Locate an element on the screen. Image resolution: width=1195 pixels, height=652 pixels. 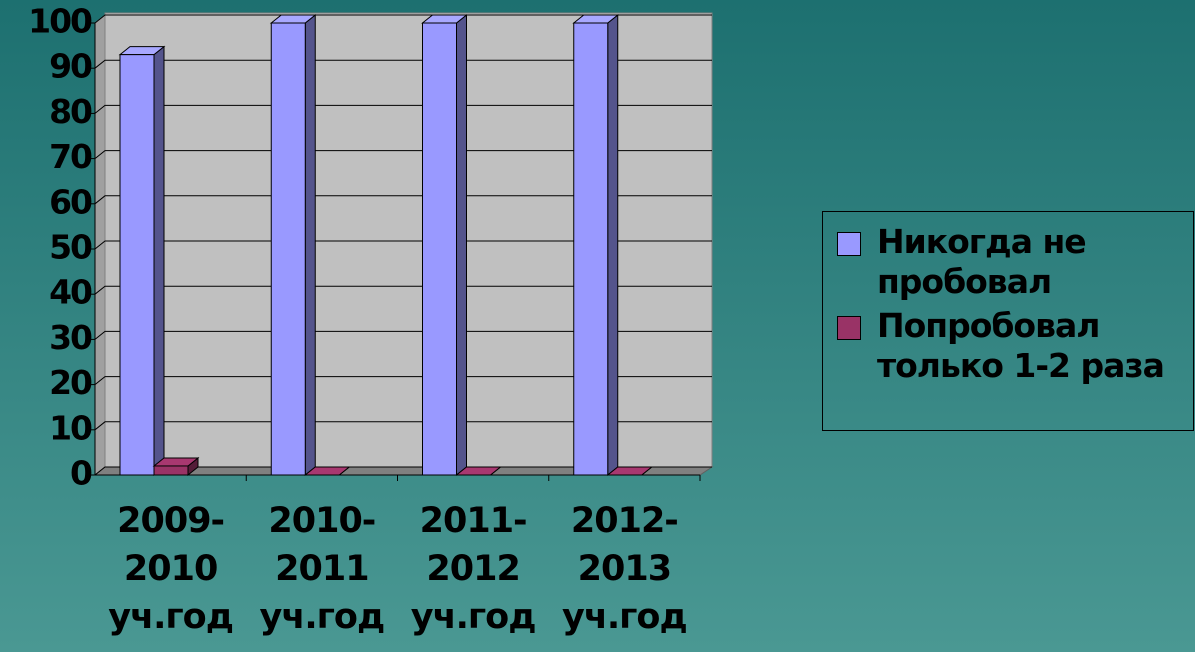
y-tick-label: 30 is located at coordinates (70, 337).